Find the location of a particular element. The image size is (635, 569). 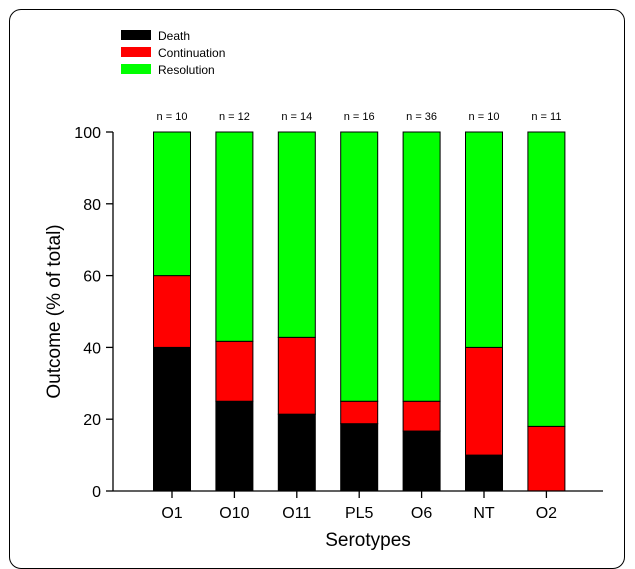

y-tick-label: 20 is located at coordinates (92, 420).